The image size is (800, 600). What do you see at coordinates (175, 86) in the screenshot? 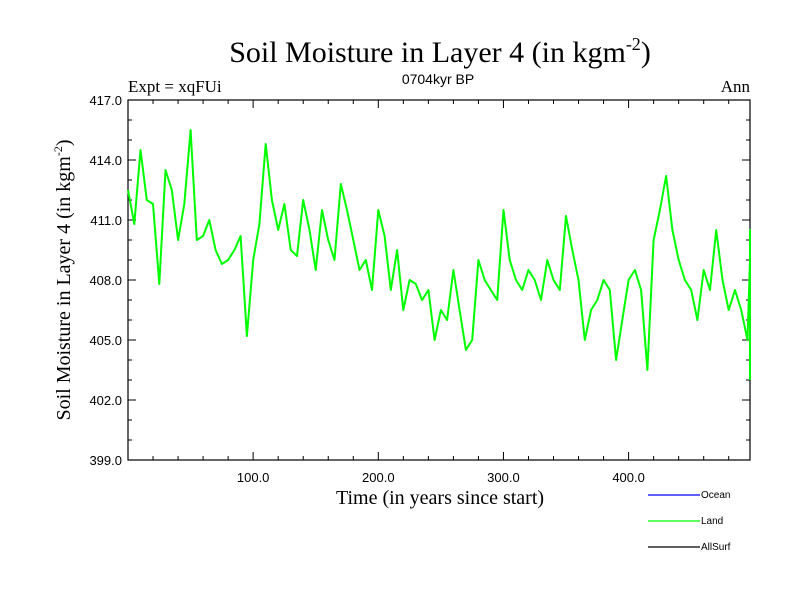
I see `experiment-label: Expt = xqFUi` at bounding box center [175, 86].